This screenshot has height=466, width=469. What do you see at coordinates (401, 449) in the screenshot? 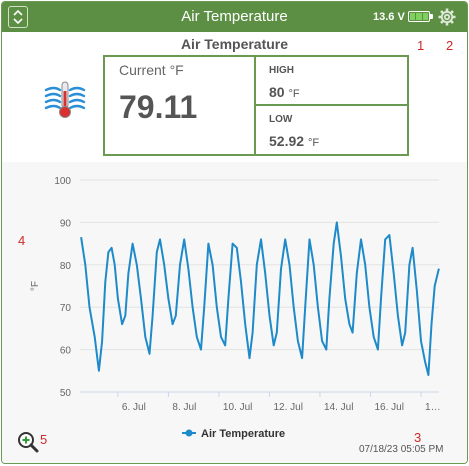
I see `last-updated-timestamp: 07/18/23 05:05 PM` at bounding box center [401, 449].